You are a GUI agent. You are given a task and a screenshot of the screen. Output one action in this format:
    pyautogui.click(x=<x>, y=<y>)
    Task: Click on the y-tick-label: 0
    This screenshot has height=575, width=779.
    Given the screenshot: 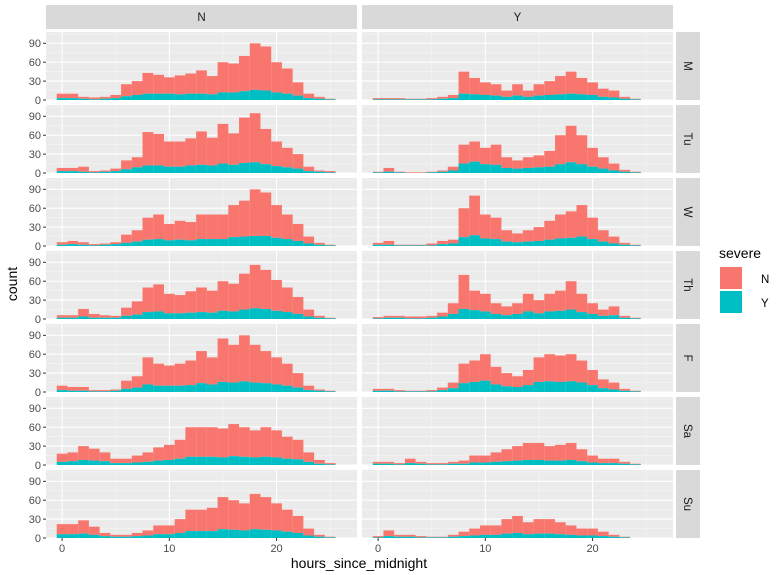 What is the action you would take?
    pyautogui.click(x=38, y=393)
    